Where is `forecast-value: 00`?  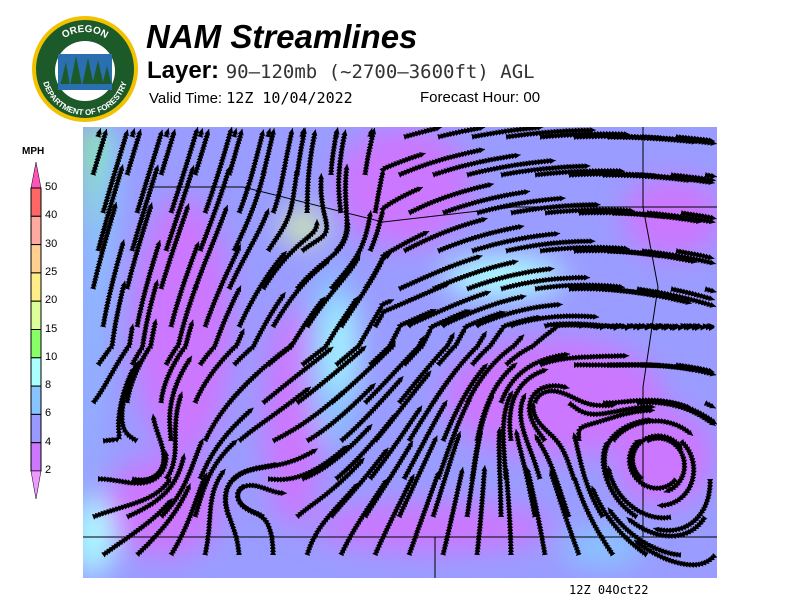 forecast-value: 00 is located at coordinates (532, 97).